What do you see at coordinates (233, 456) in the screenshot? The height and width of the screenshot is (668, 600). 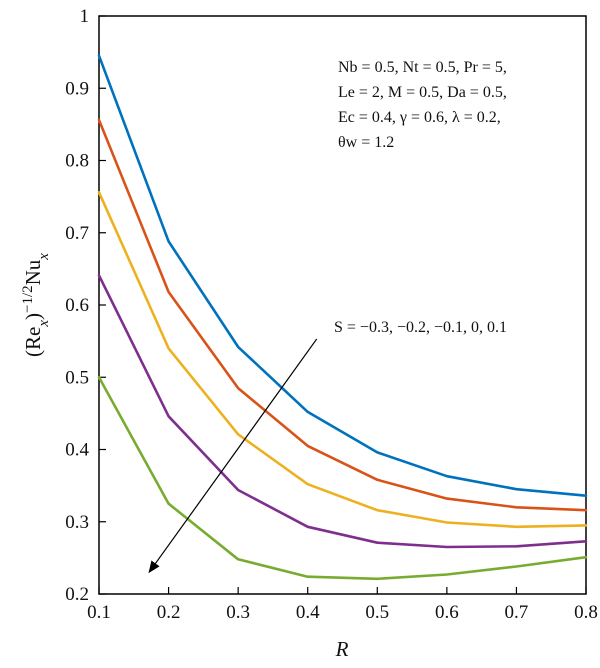 I see `trend-arrow` at bounding box center [233, 456].